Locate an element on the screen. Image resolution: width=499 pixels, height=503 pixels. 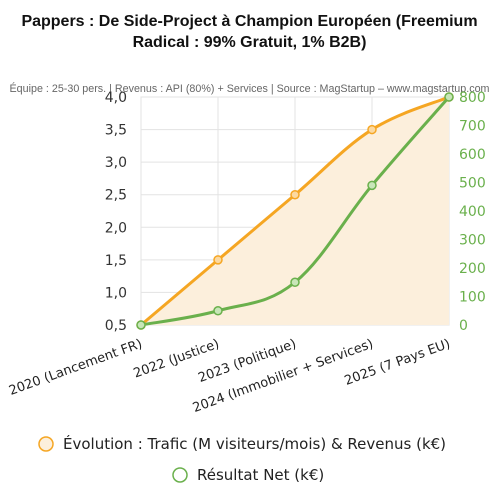
chart-title-line2: Radical : 99% Gratuit, 1% B2B) is located at coordinates (250, 42).